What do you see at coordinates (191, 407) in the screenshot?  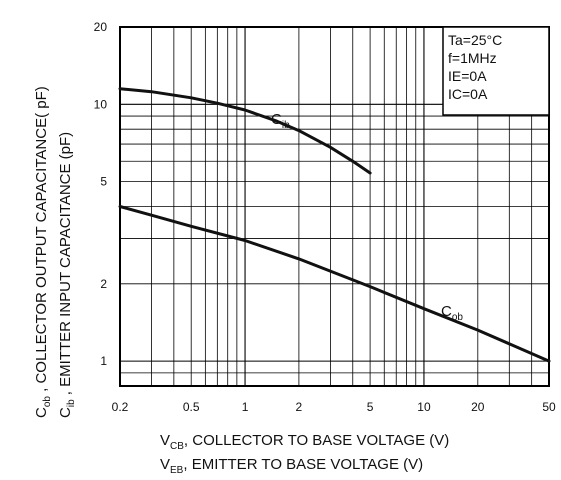 I see `x-tick-label: 0.5` at bounding box center [191, 407].